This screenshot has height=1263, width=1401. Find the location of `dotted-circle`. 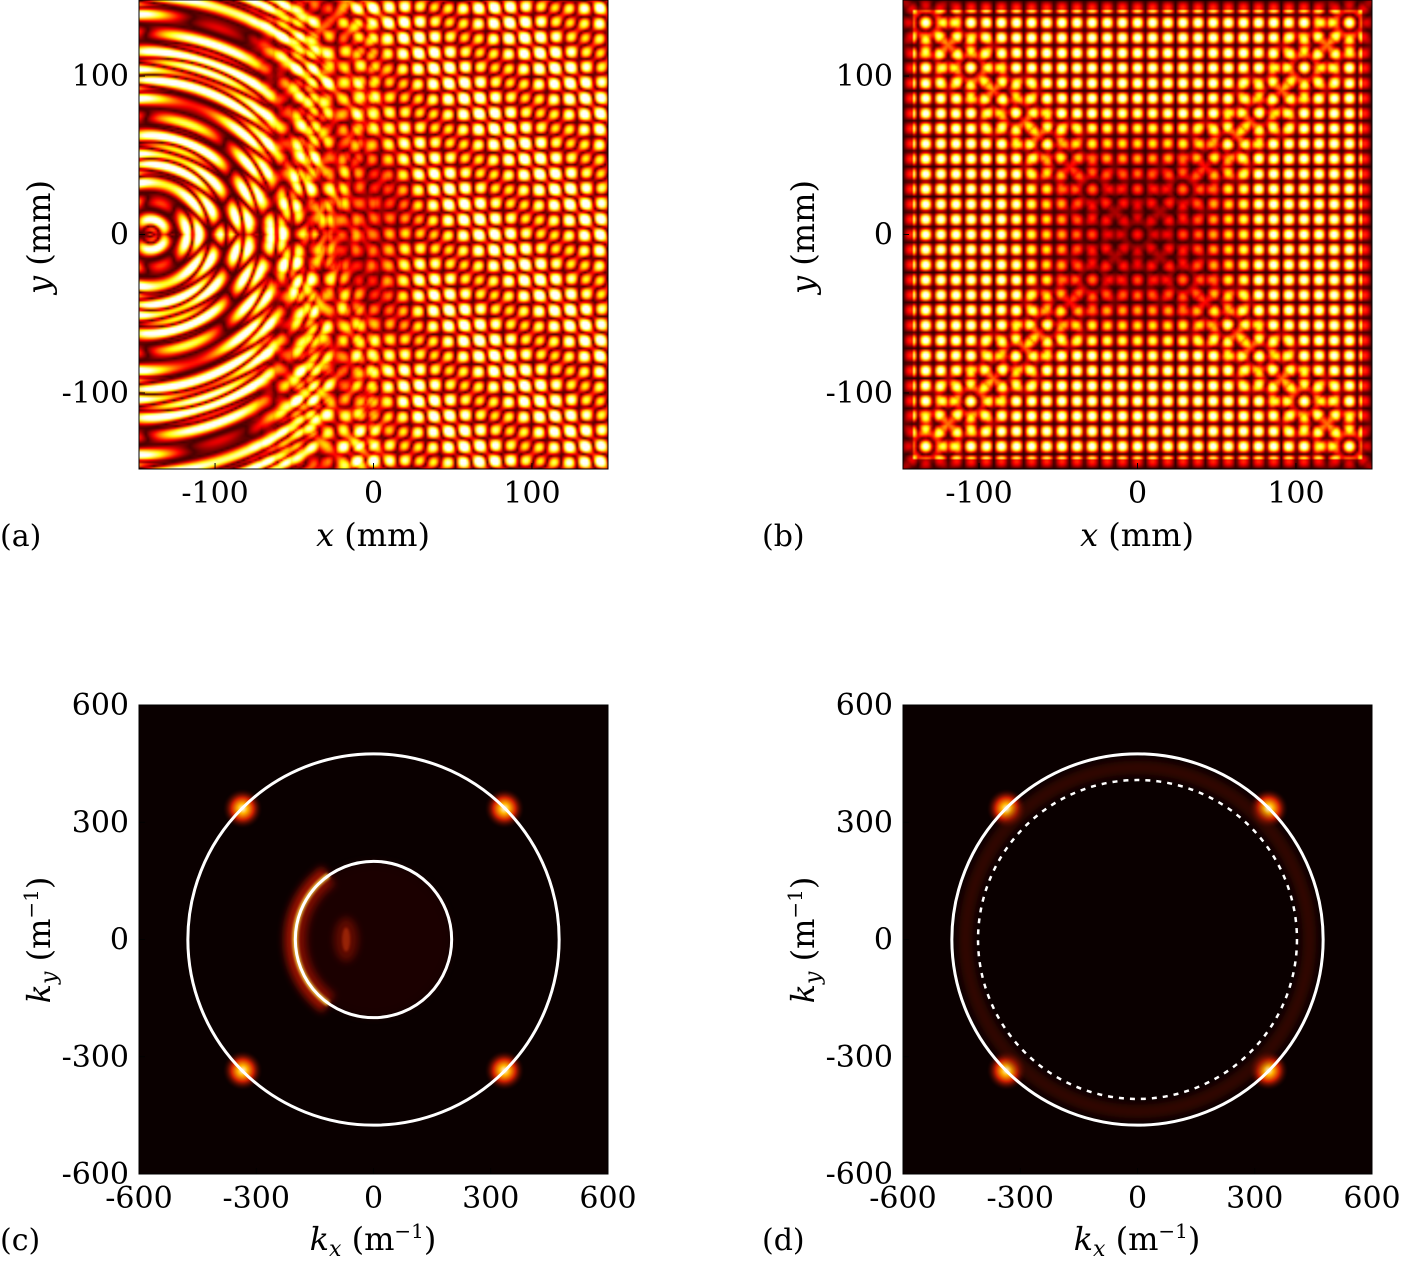

dotted-circle is located at coordinates (1137, 939).